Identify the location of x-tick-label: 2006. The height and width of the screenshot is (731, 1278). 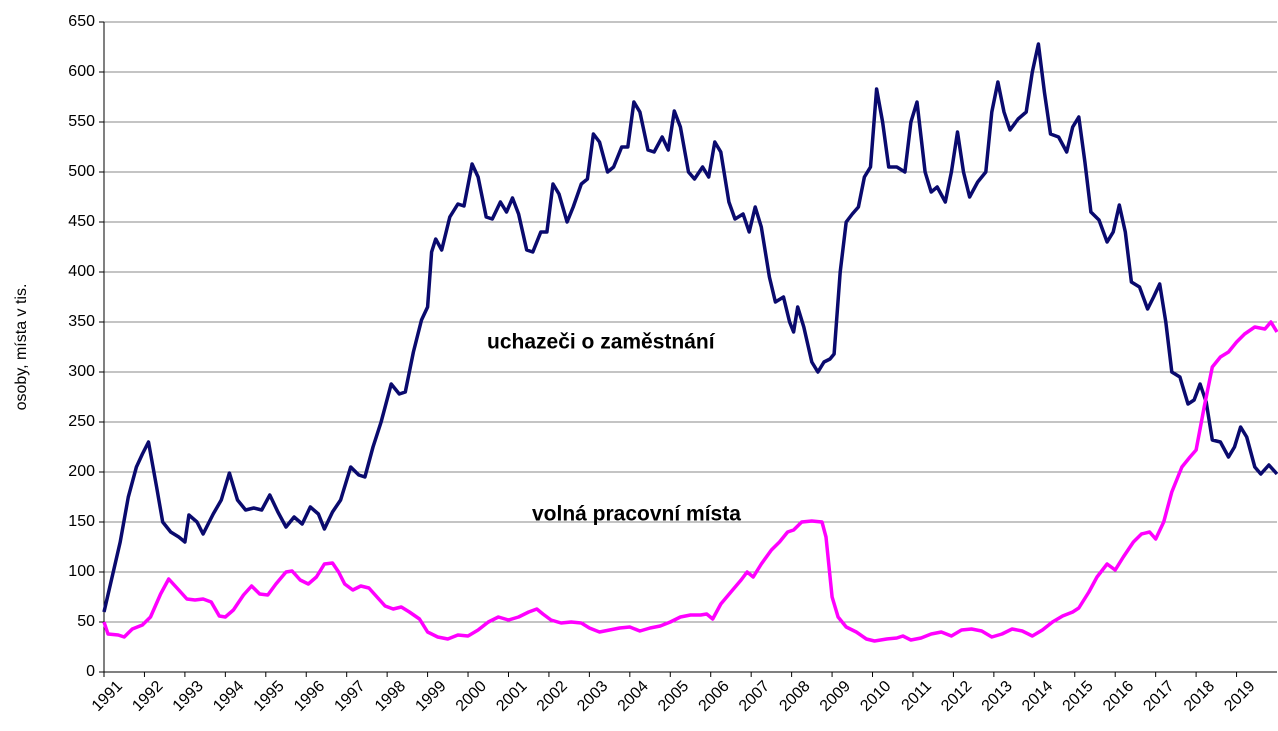
(714, 696).